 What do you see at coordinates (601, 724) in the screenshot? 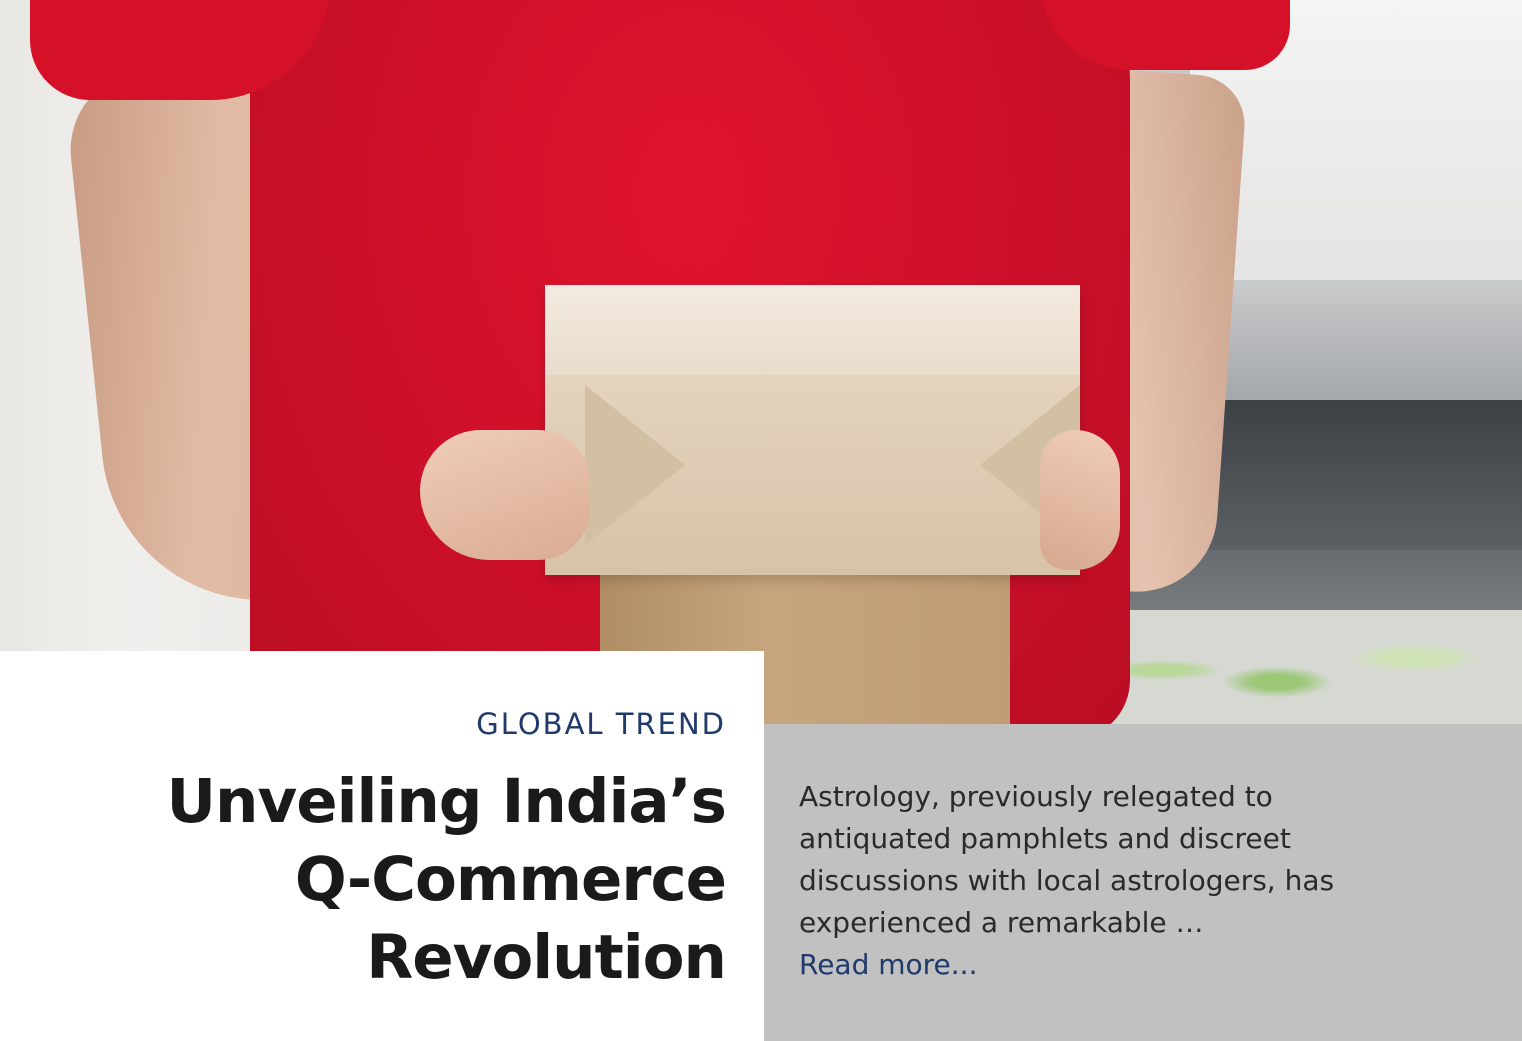
I see `category-label: GLOBAL TREND` at bounding box center [601, 724].